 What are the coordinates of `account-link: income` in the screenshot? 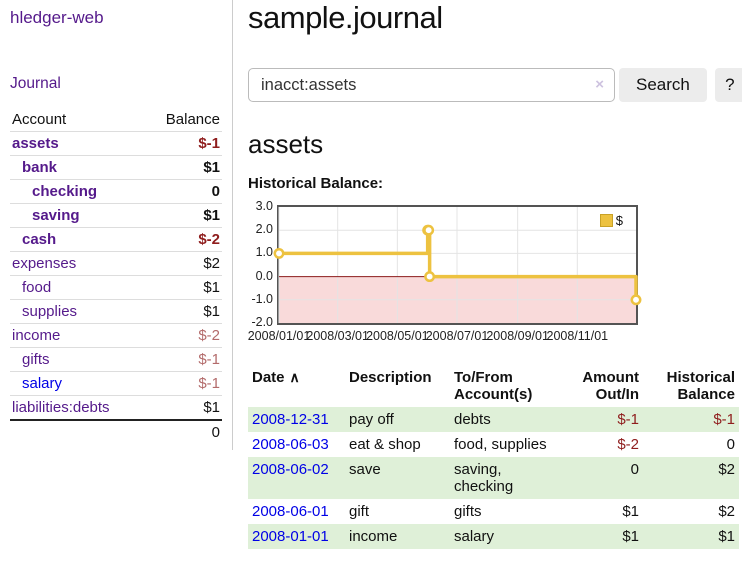 It's located at (36, 335).